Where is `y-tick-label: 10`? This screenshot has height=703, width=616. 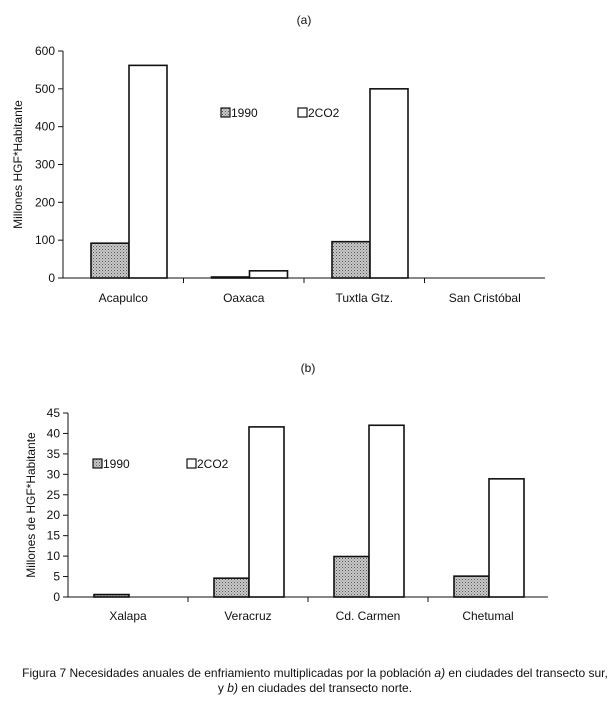
y-tick-label: 10 is located at coordinates (54, 556).